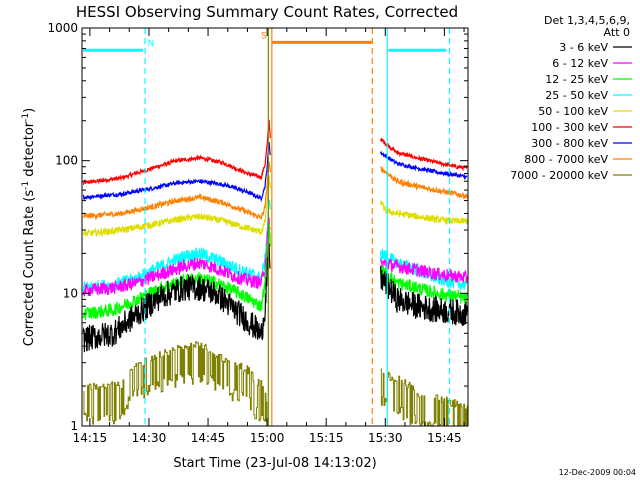 The image size is (640, 480). What do you see at coordinates (62, 28) in the screenshot?
I see `y-tick-label: 1000` at bounding box center [62, 28].